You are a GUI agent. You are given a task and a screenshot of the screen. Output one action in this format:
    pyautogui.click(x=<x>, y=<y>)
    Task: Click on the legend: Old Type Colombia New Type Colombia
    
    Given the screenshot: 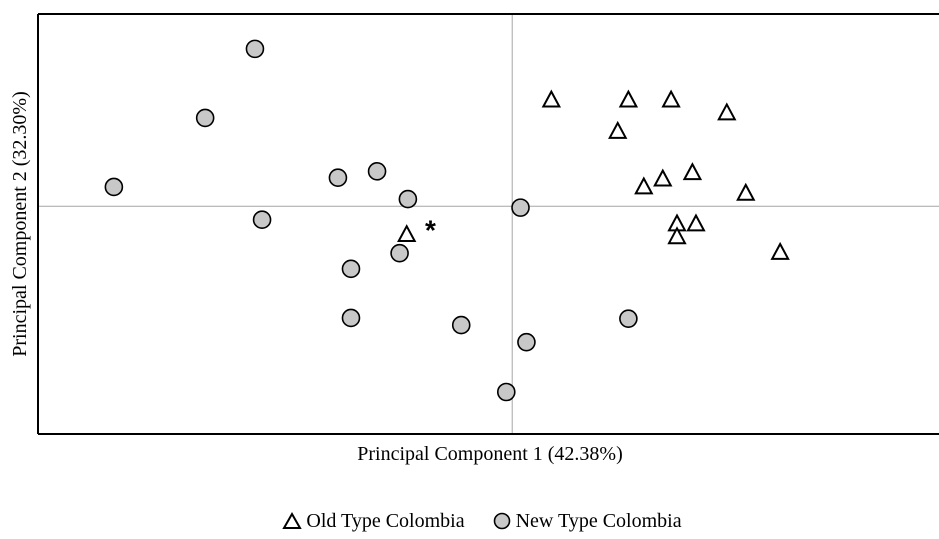 What is the action you would take?
    pyautogui.click(x=475, y=521)
    